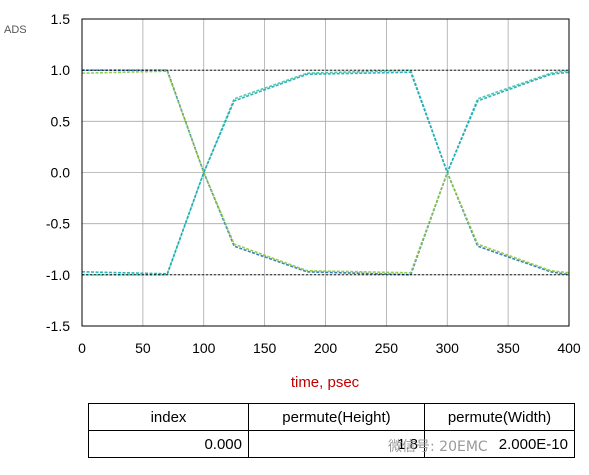 The height and width of the screenshot is (475, 589). What do you see at coordinates (168, 417) in the screenshot?
I see `header-index: index` at bounding box center [168, 417].